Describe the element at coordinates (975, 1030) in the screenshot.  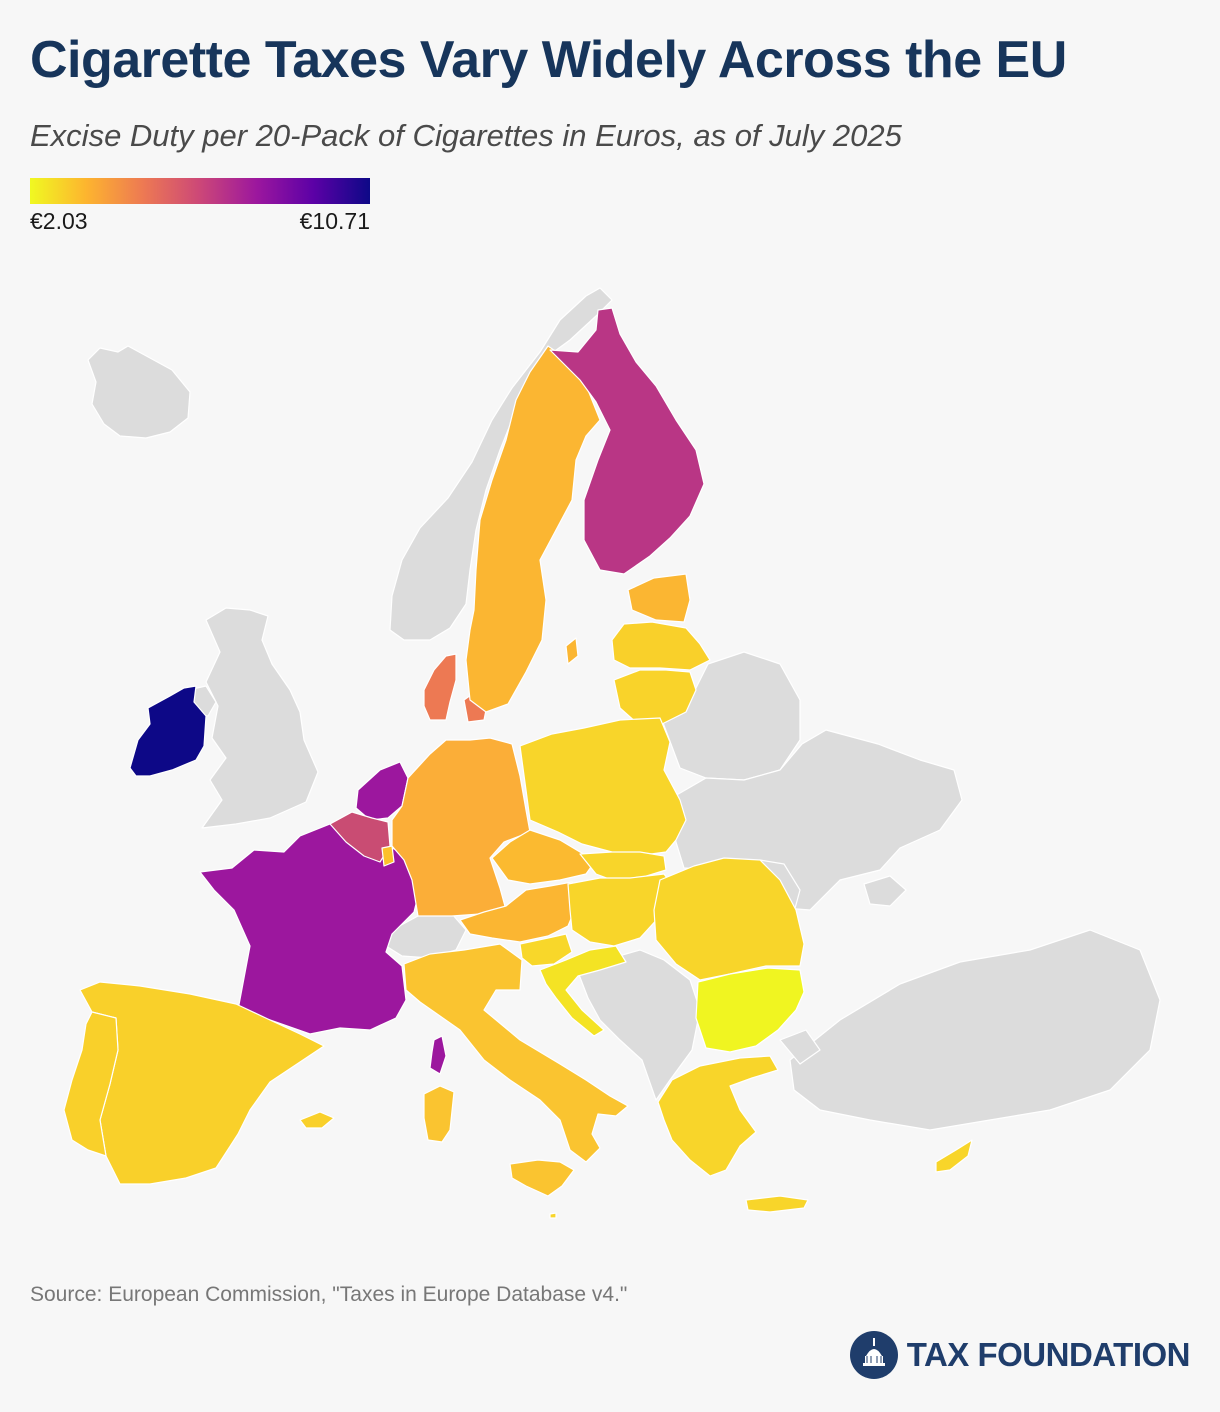
I see `turkey` at that location.